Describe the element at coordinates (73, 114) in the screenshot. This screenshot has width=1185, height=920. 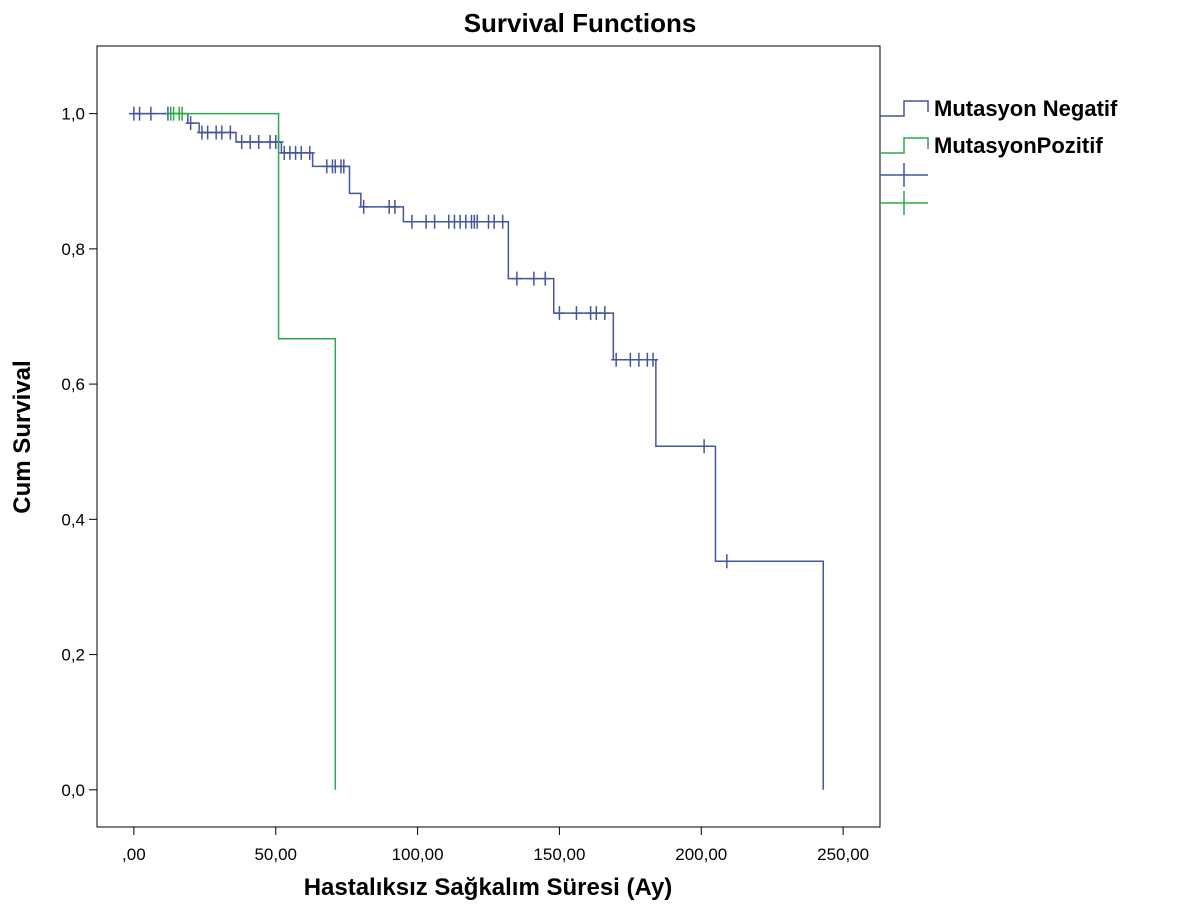
I see `y-tick-label: 1,0` at that location.